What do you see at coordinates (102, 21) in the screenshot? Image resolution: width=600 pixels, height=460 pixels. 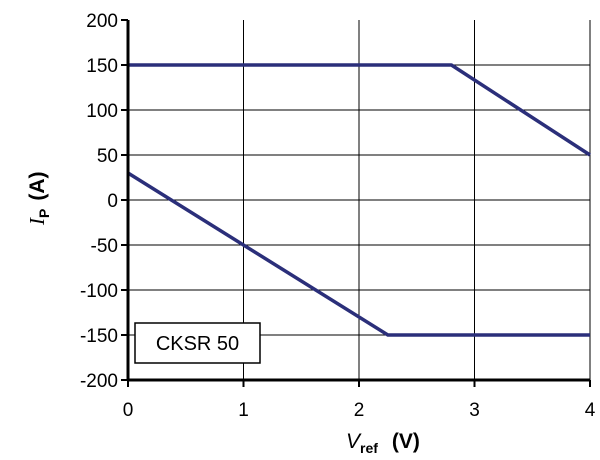 I see `y-tick-label: 200` at bounding box center [102, 21].